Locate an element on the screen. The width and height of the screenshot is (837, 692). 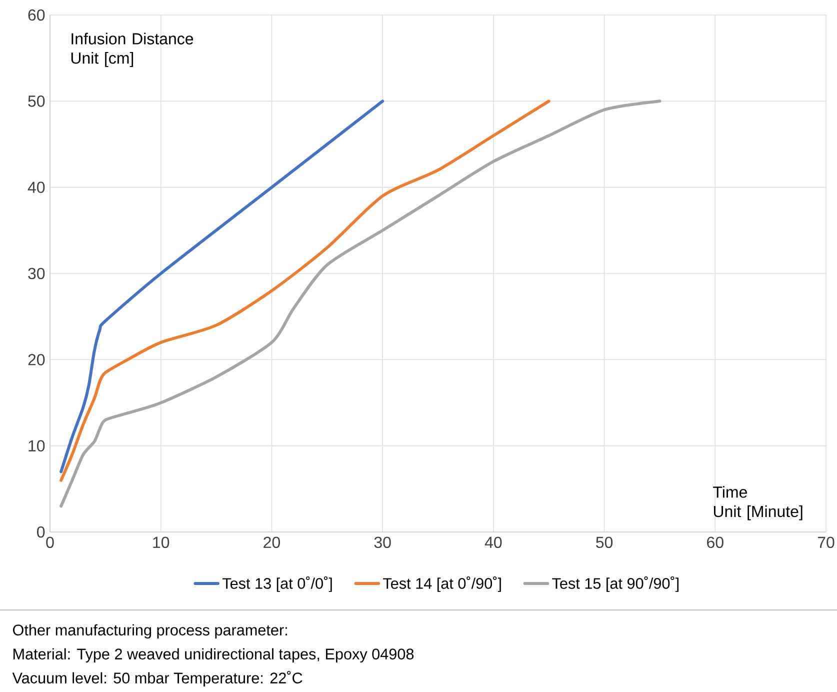
y-tick-label: 10 is located at coordinates (36, 446).